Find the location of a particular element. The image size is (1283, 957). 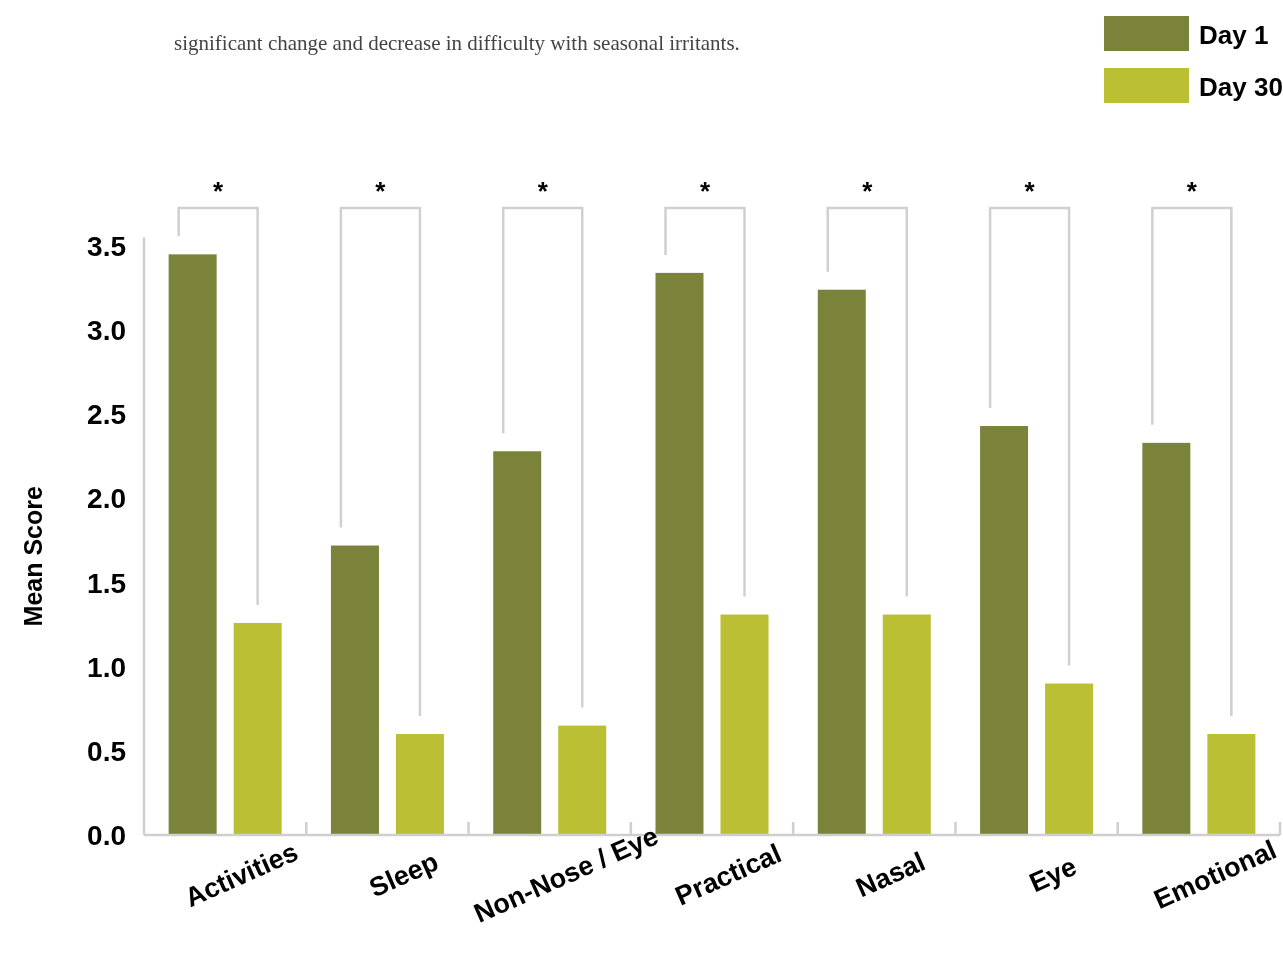

y-tick-label: 0.0 is located at coordinates (106, 835).